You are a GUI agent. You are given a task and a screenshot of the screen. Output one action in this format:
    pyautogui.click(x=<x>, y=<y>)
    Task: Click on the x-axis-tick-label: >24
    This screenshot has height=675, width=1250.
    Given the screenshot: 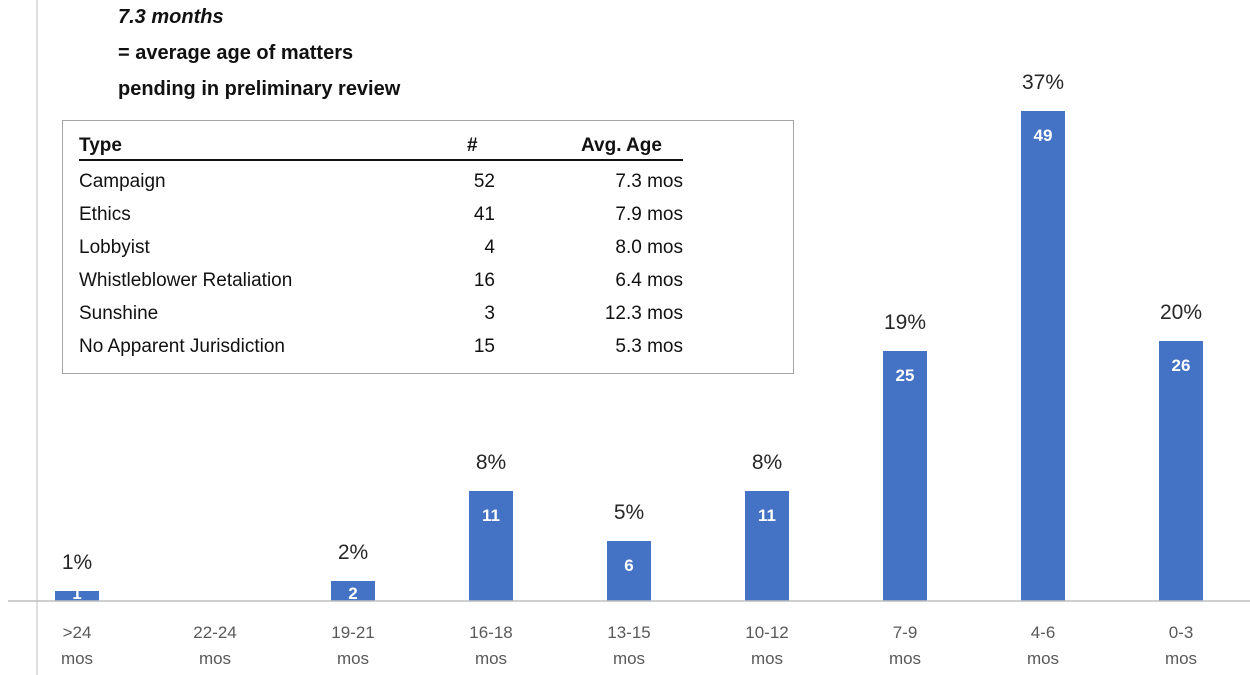 What is the action you would take?
    pyautogui.click(x=77, y=632)
    